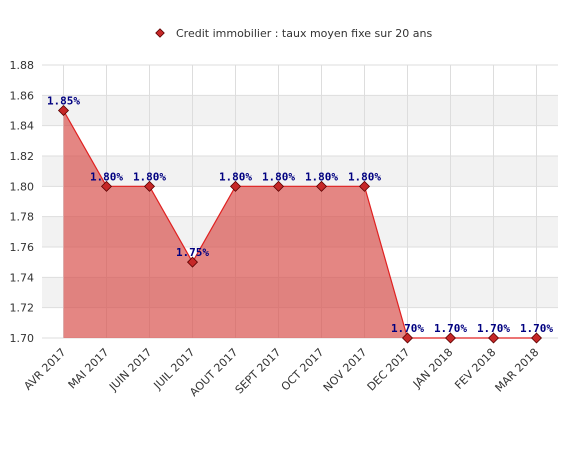  I want to click on x-tick: SEPT 2017, so click(258, 371).